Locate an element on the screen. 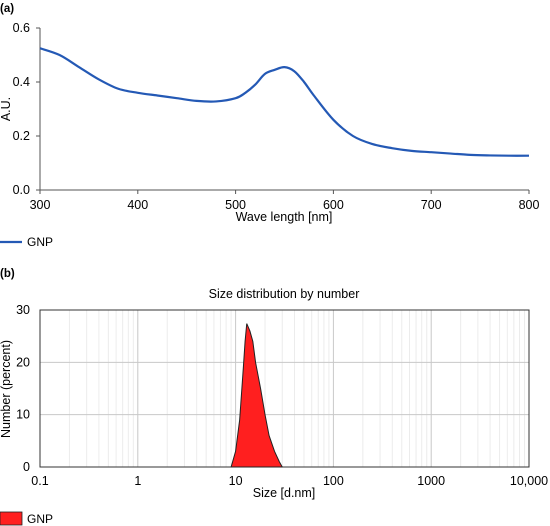  chart-title: Size distribution by number is located at coordinates (284, 294).